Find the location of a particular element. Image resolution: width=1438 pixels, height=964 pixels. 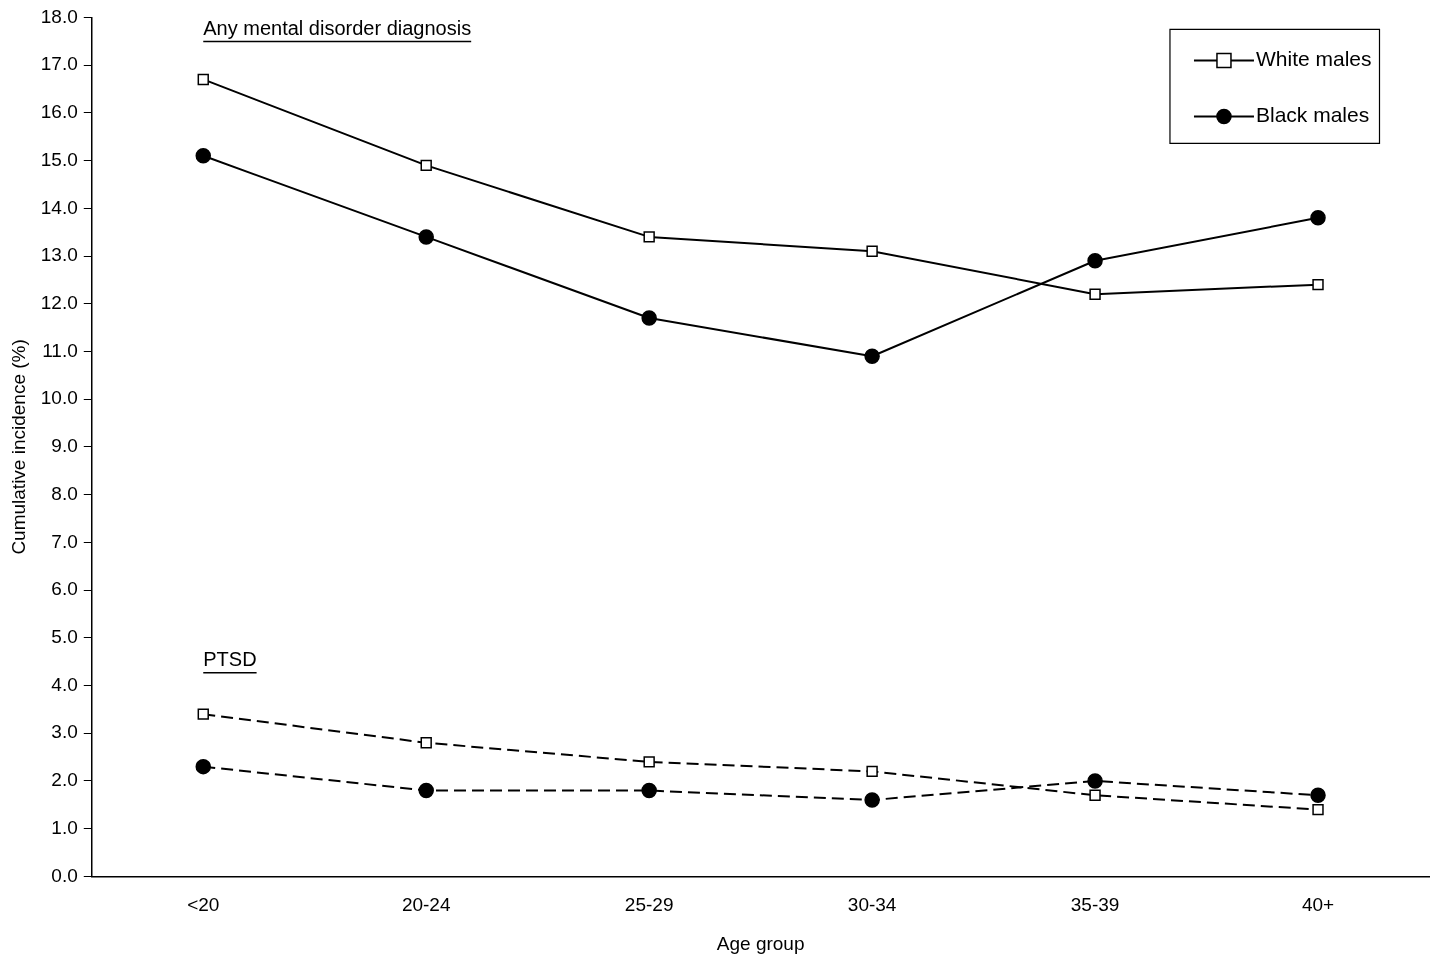

y-tick-label: 14.0 is located at coordinates (59, 207).